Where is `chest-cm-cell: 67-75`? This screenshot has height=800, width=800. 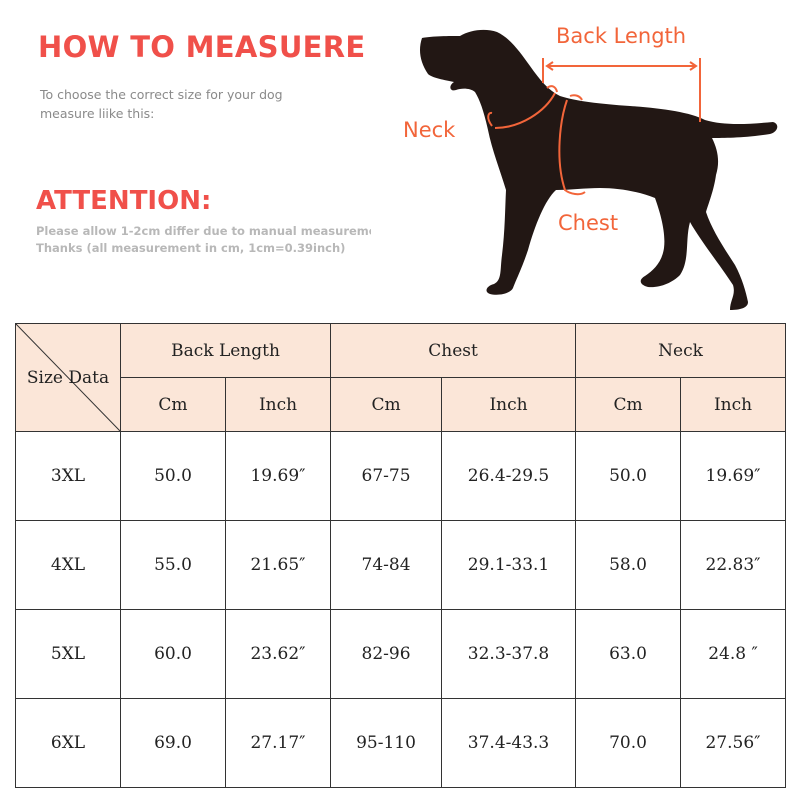
chest-cm-cell: 67-75 is located at coordinates (386, 476).